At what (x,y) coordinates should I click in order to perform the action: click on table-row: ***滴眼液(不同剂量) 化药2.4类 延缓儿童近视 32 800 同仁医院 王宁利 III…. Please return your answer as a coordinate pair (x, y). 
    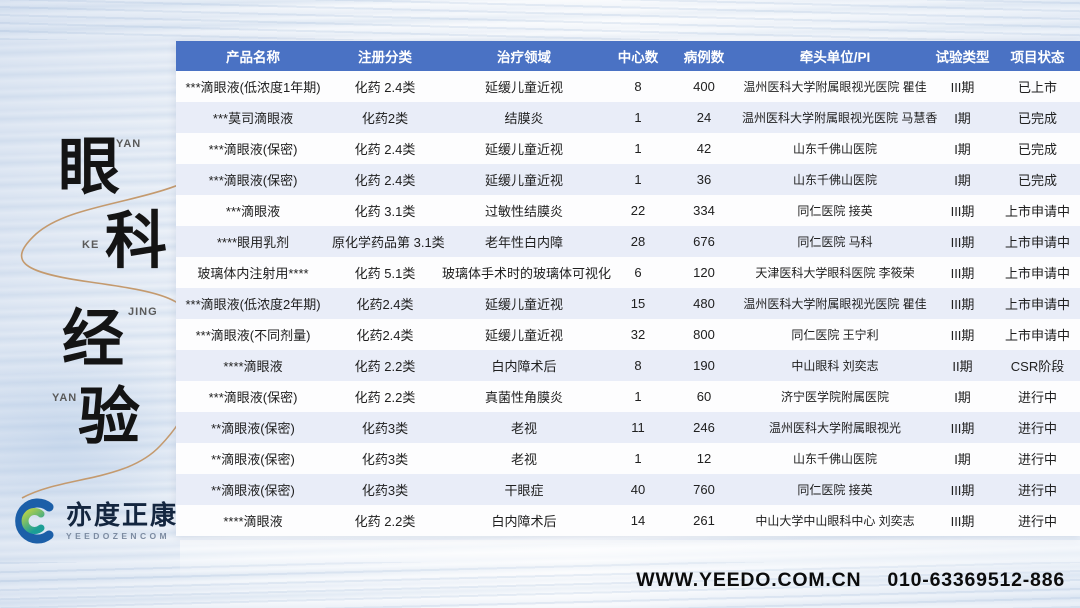
    Looking at the image, I should click on (628, 334).